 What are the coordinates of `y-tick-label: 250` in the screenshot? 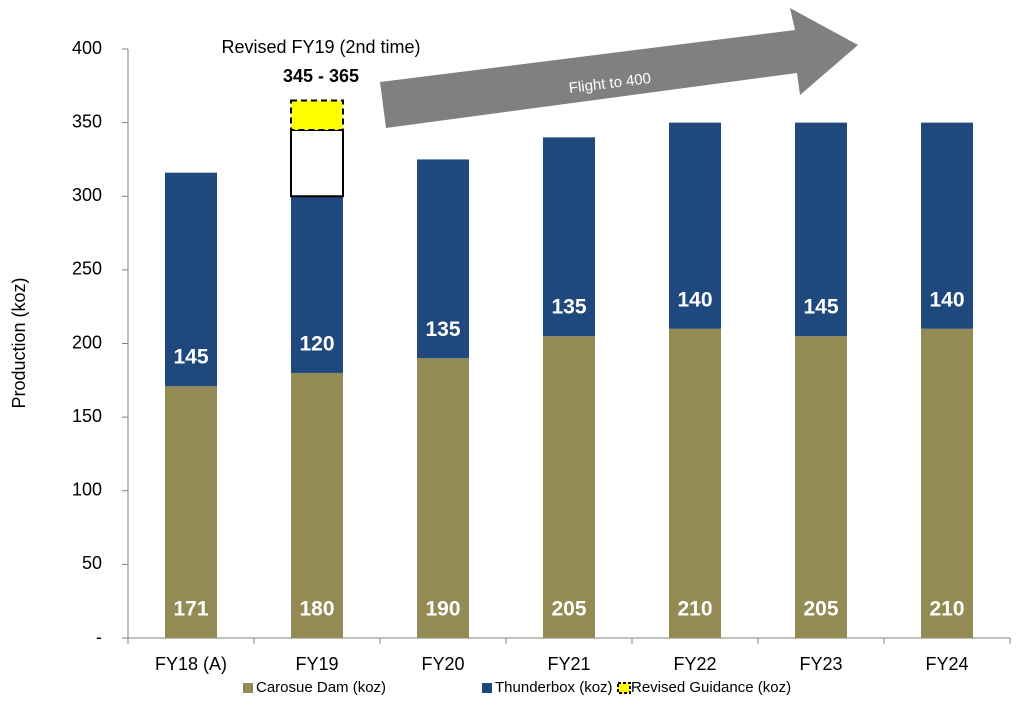 It's located at (87, 269).